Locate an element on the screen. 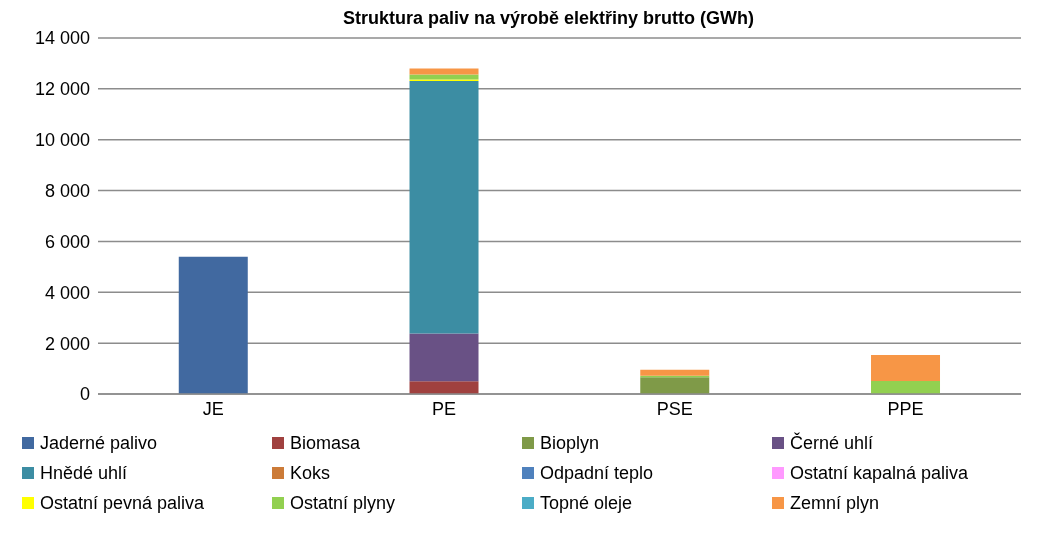 The height and width of the screenshot is (554, 1037). x-tick-label: JE is located at coordinates (213, 408).